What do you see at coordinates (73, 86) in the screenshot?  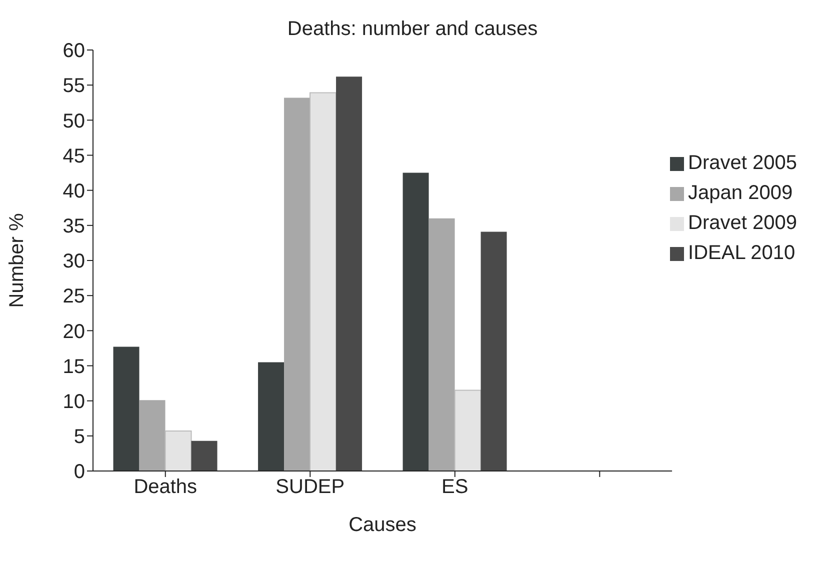 I see `y-tick-label: 55` at bounding box center [73, 86].